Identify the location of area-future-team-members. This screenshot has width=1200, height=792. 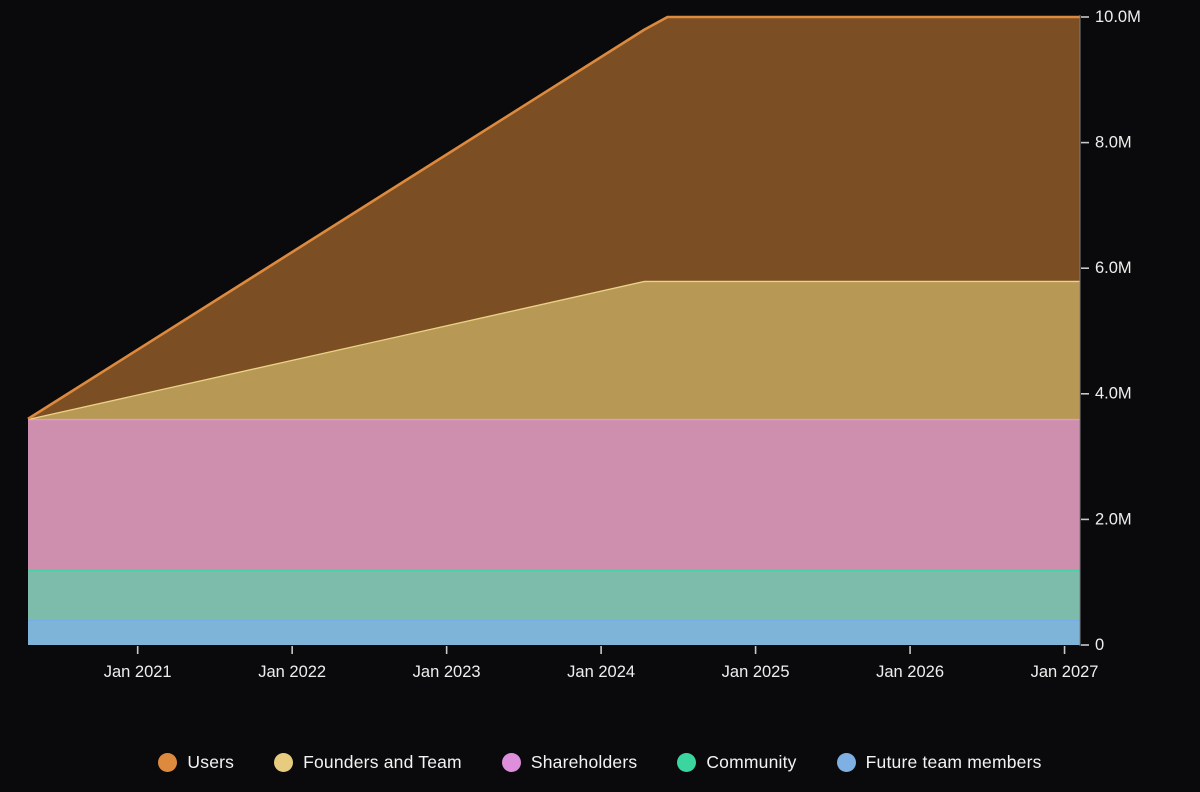
(554, 632).